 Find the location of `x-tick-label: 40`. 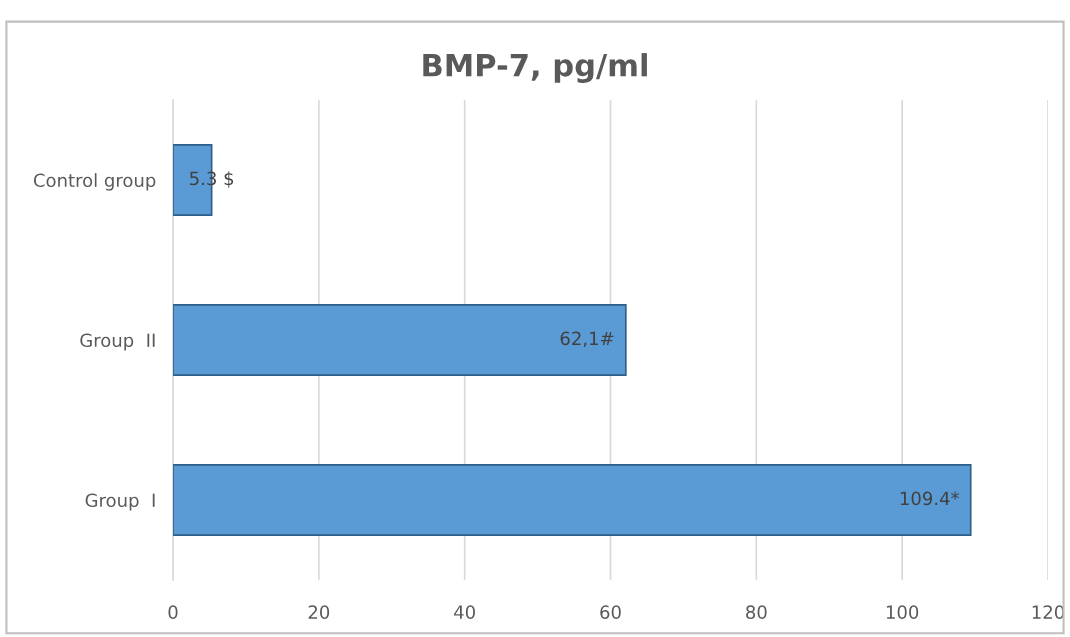

x-tick-label: 40 is located at coordinates (464, 612).